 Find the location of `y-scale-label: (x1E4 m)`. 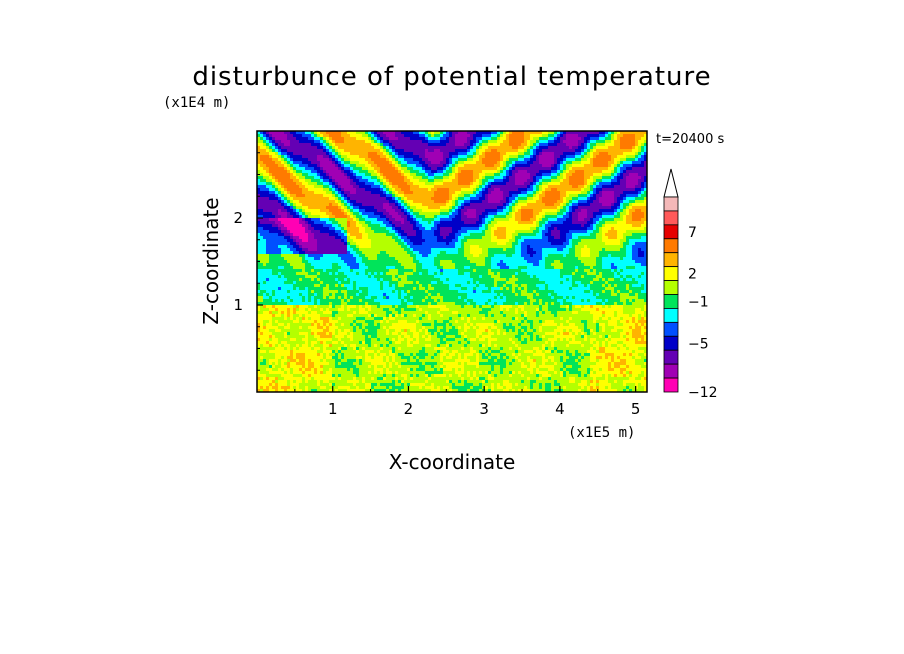

y-scale-label: (x1E4 m) is located at coordinates (196, 103).